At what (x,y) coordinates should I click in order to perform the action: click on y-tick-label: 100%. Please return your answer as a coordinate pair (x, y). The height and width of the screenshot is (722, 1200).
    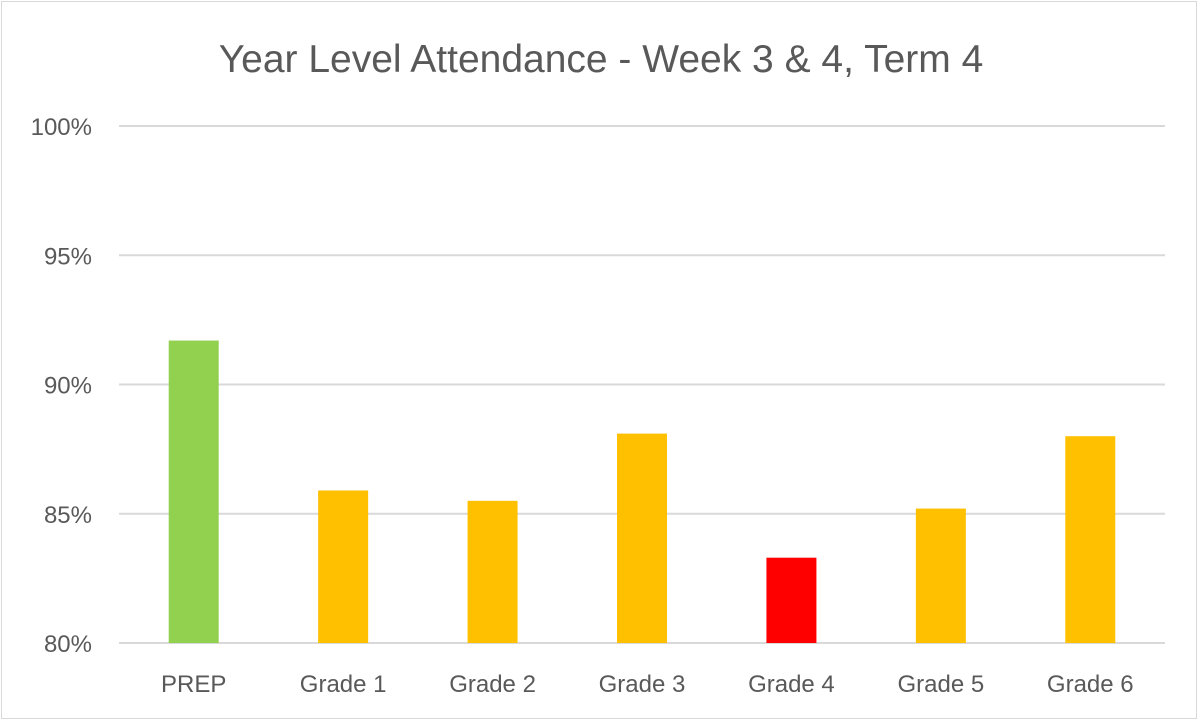
    Looking at the image, I should click on (61, 127).